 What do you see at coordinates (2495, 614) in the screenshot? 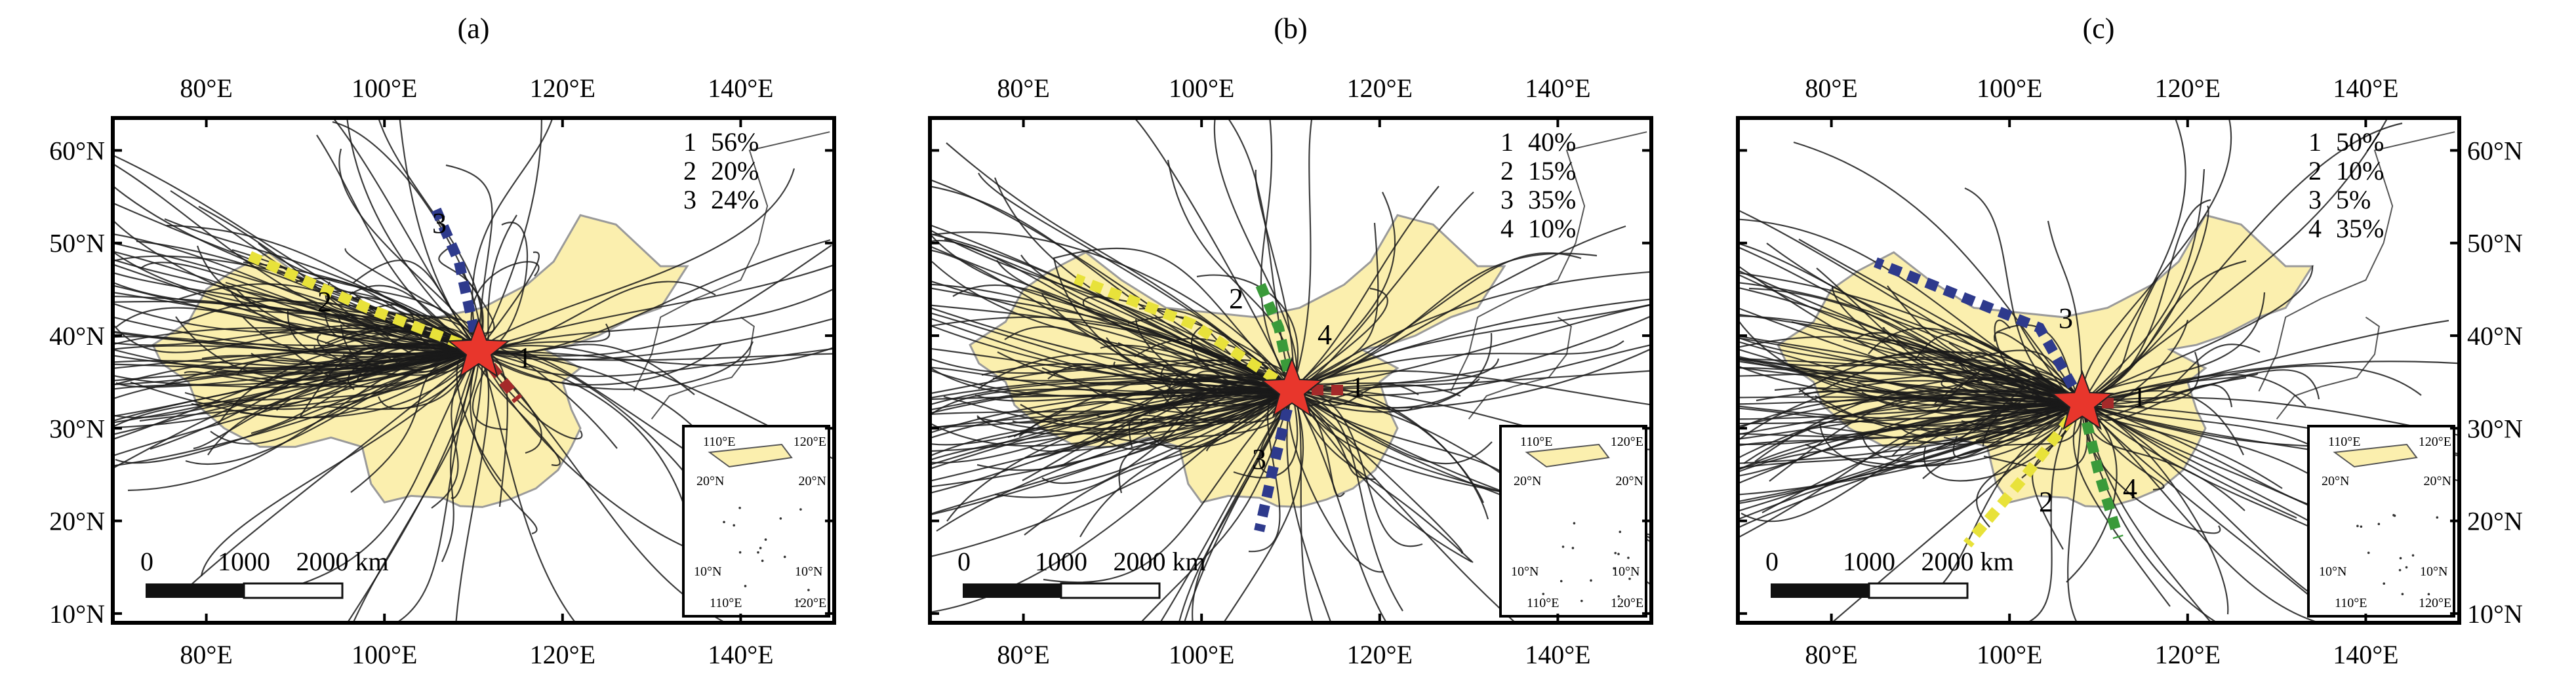
I see `lat-tick-label-right: 10°N` at bounding box center [2495, 614].